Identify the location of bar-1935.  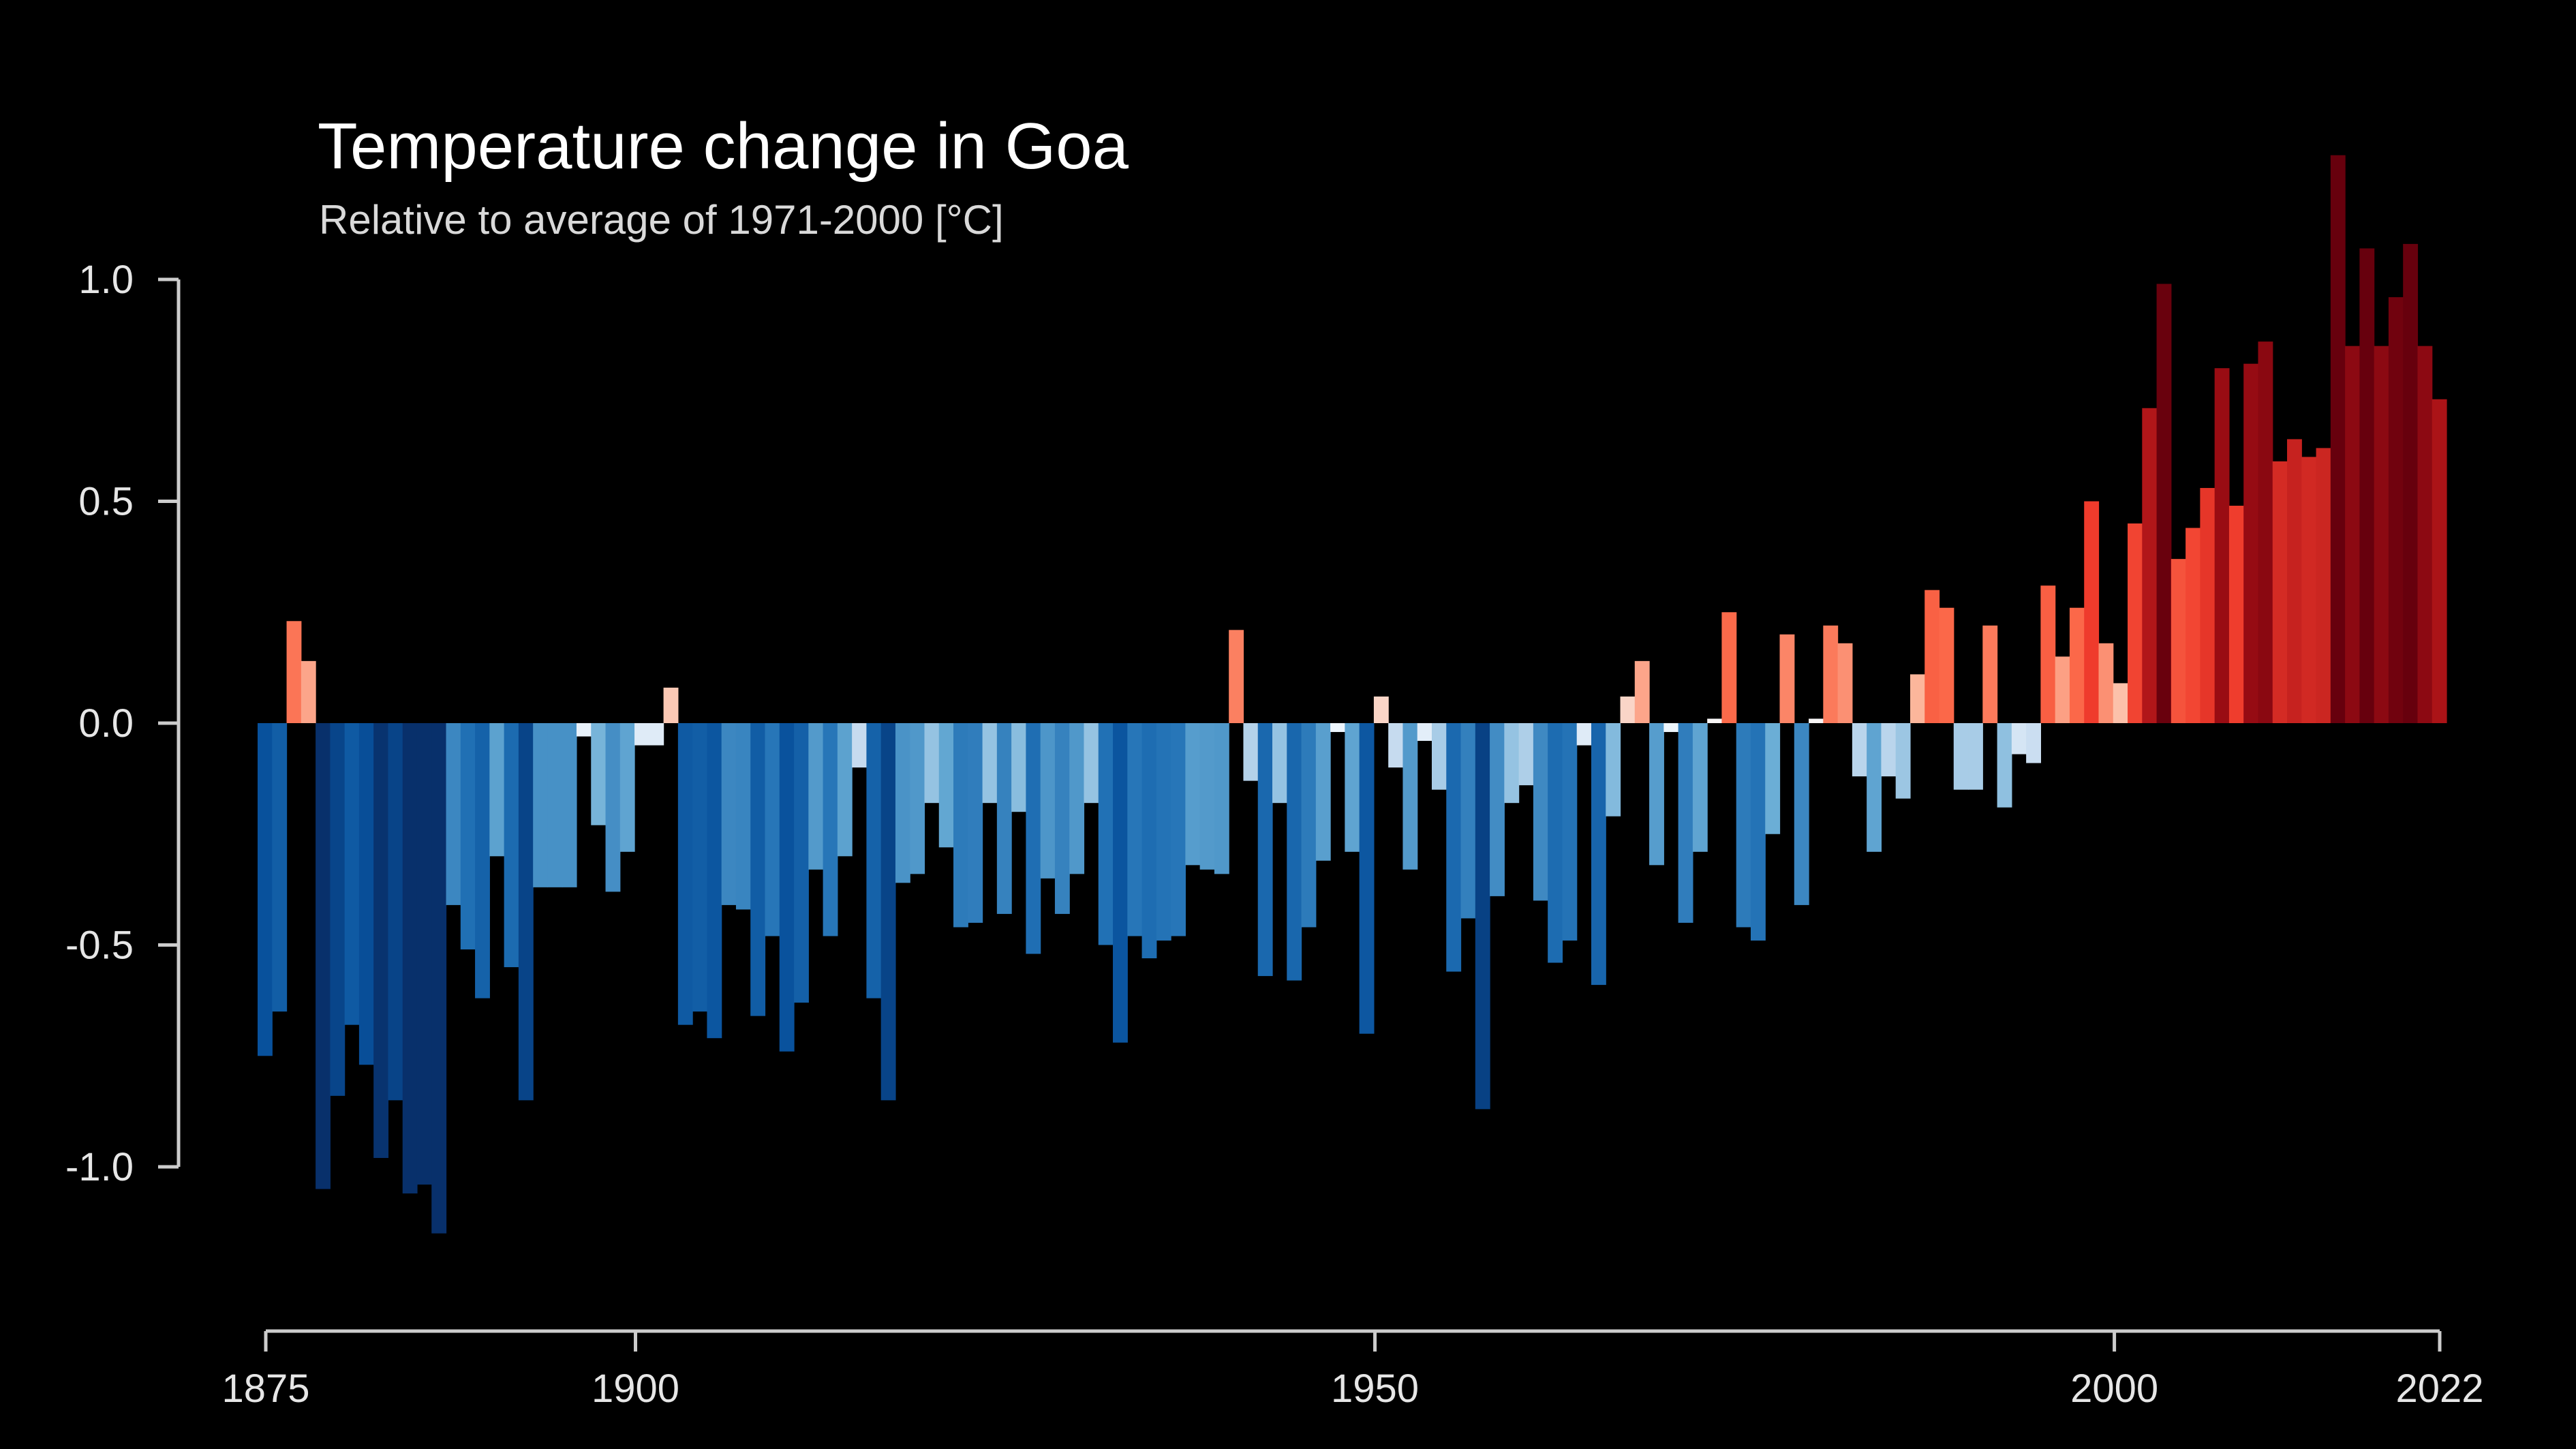
(1135, 830).